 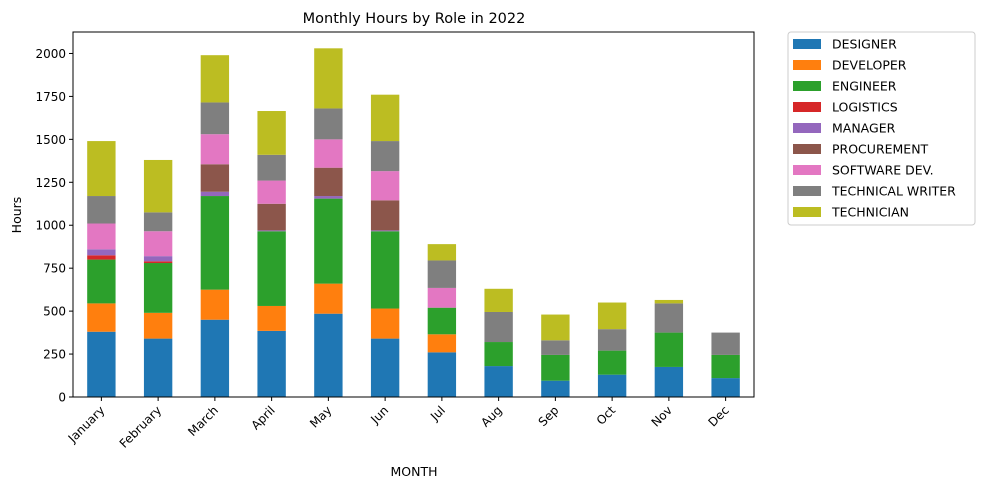 What do you see at coordinates (262, 417) in the screenshot?
I see `x-tick-label: April` at bounding box center [262, 417].